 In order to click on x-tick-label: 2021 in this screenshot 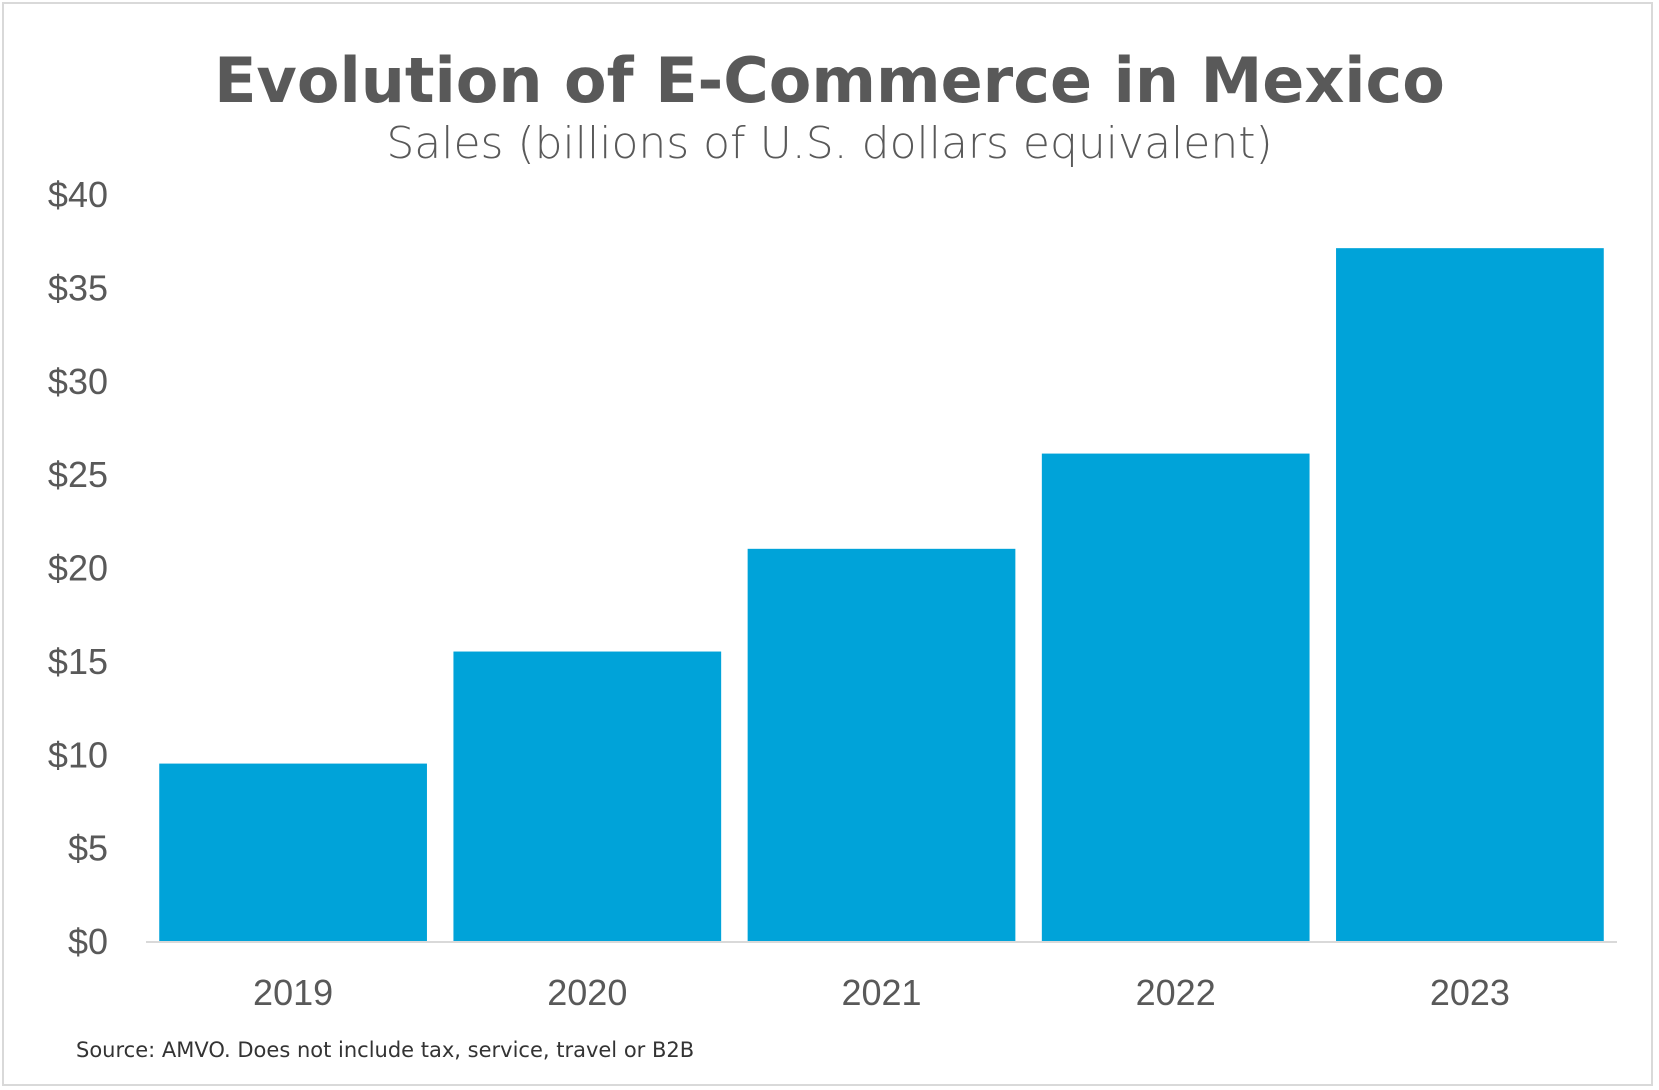, I will do `click(881, 992)`.